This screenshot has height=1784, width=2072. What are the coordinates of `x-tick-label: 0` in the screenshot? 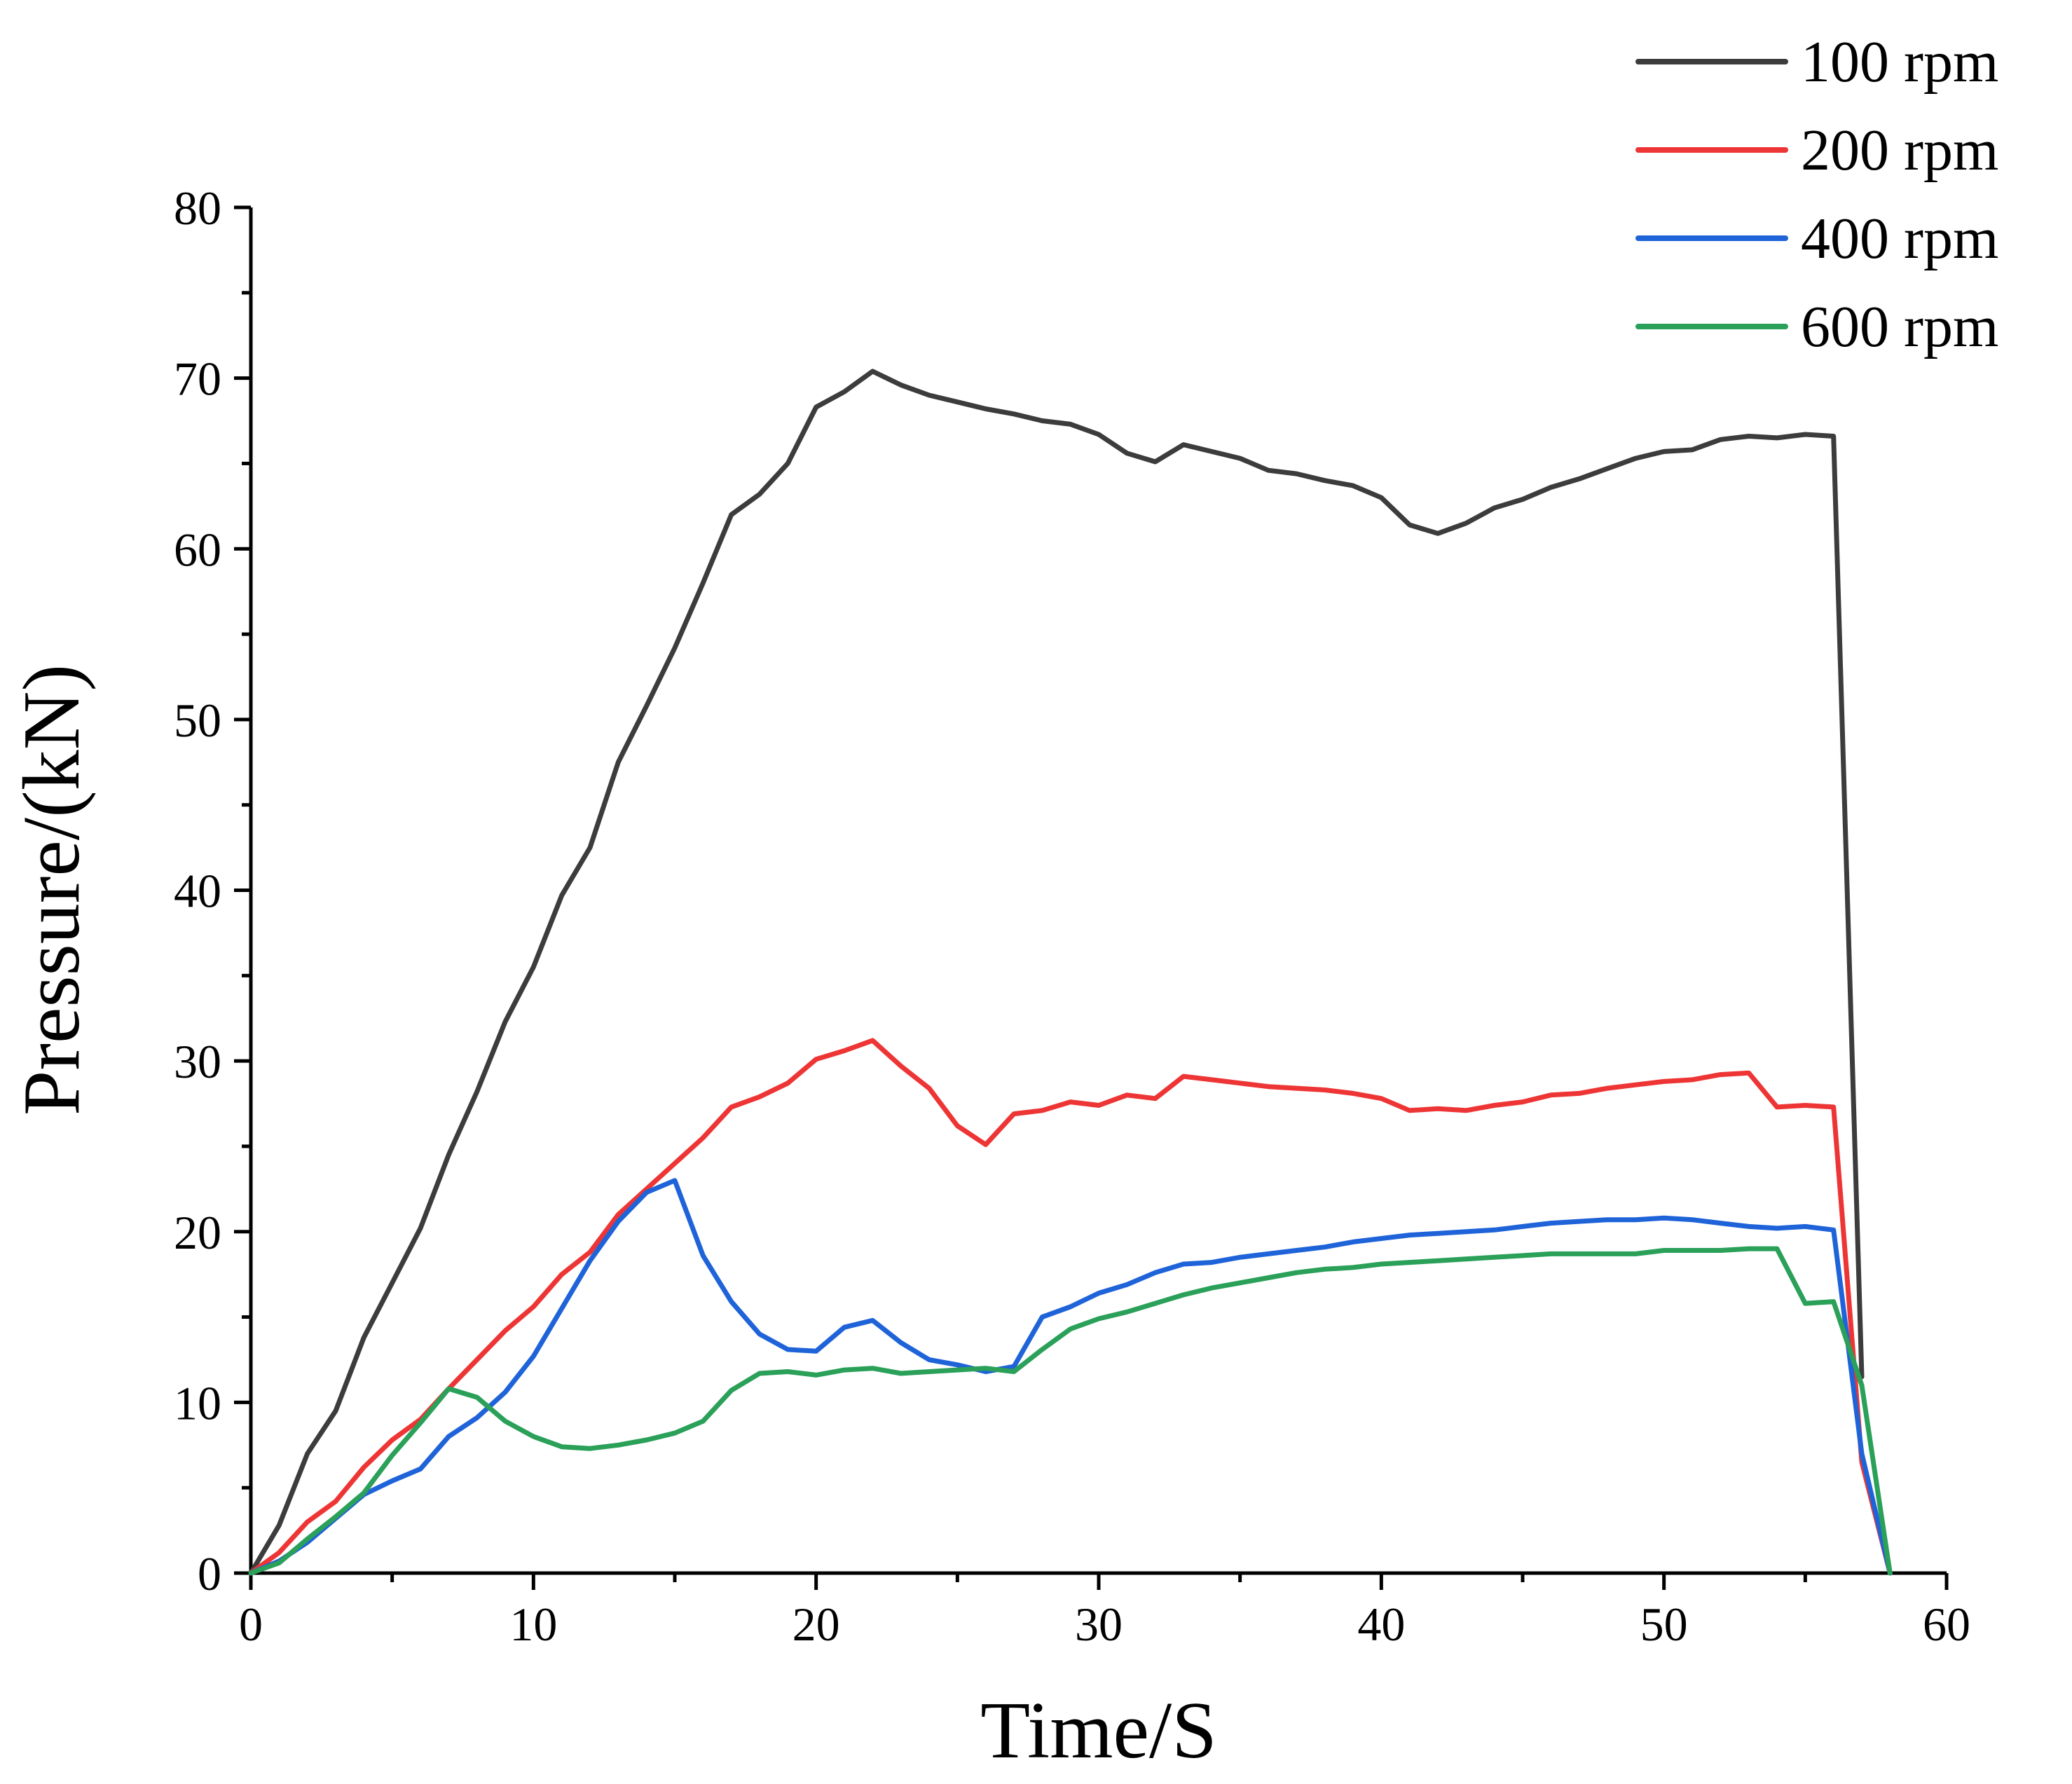 It's located at (251, 1624).